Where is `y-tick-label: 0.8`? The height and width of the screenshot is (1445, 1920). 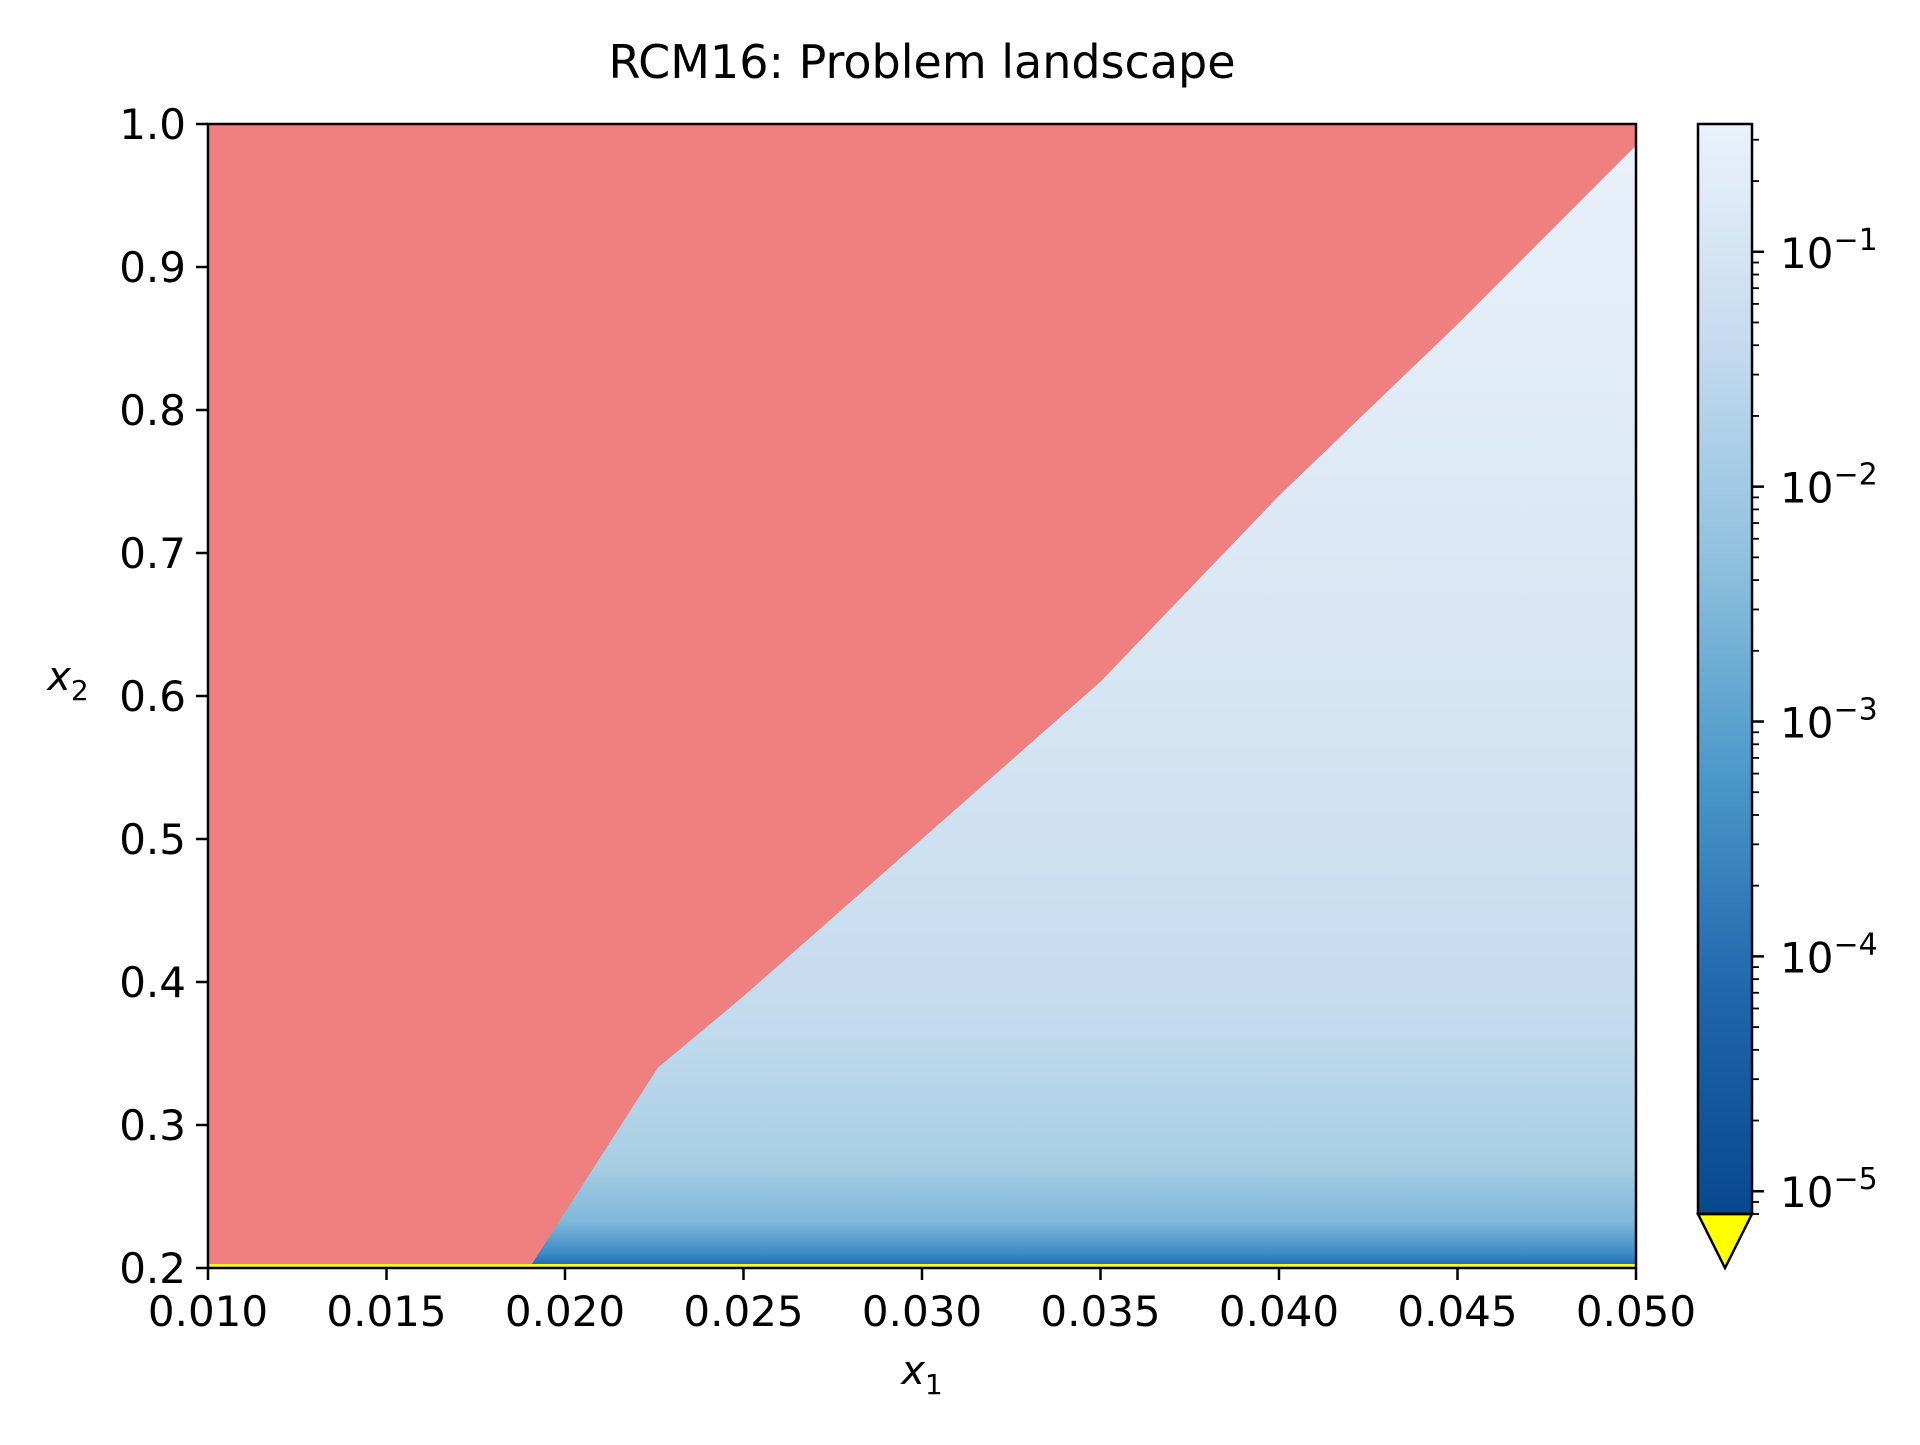 y-tick-label: 0.8 is located at coordinates (152, 410).